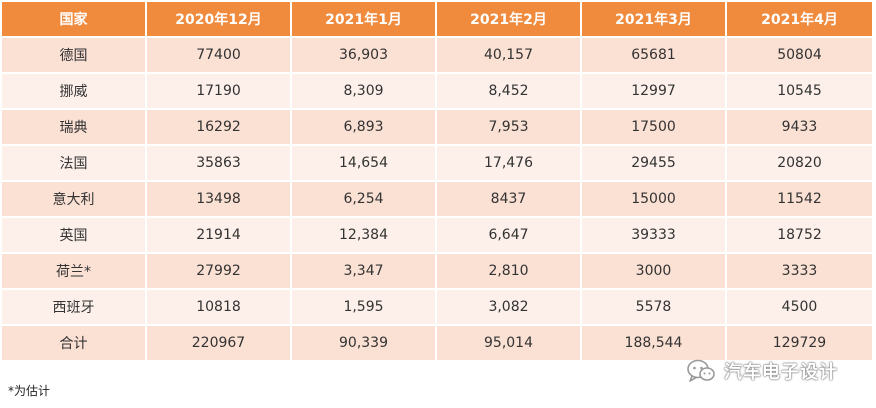  Describe the element at coordinates (364, 342) in the screenshot. I see `table-cell: 90,339` at that location.